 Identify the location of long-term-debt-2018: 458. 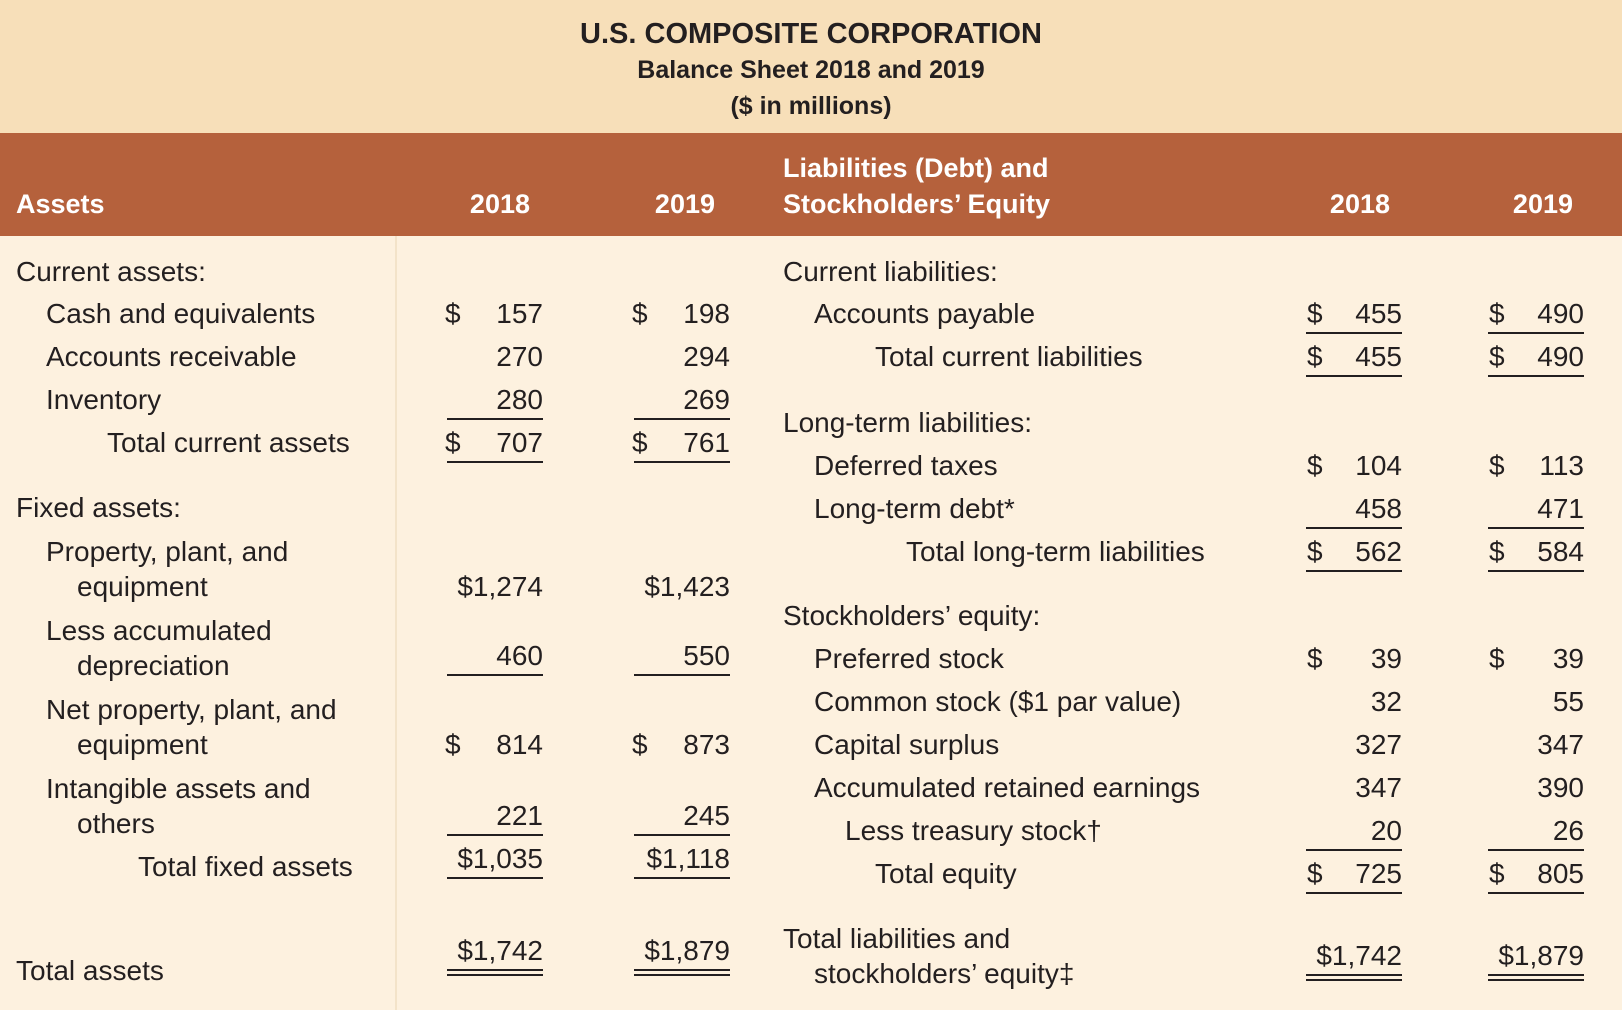
(1378, 508).